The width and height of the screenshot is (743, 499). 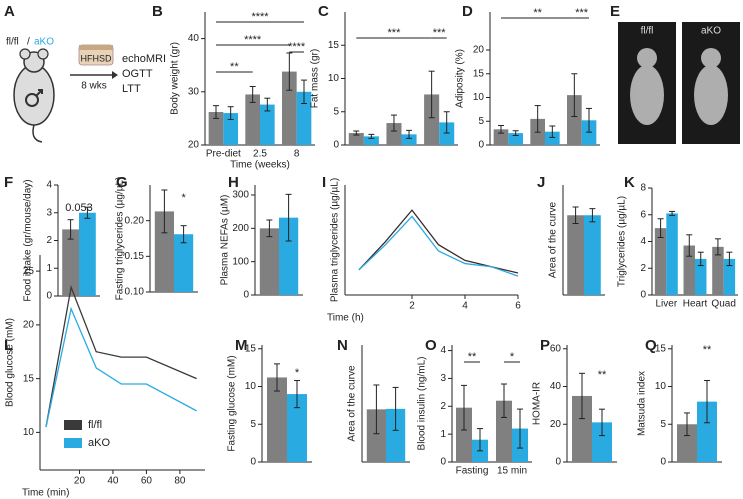 What do you see at coordinates (96, 58) in the screenshot?
I see `diet-label: HFHSD` at bounding box center [96, 58].